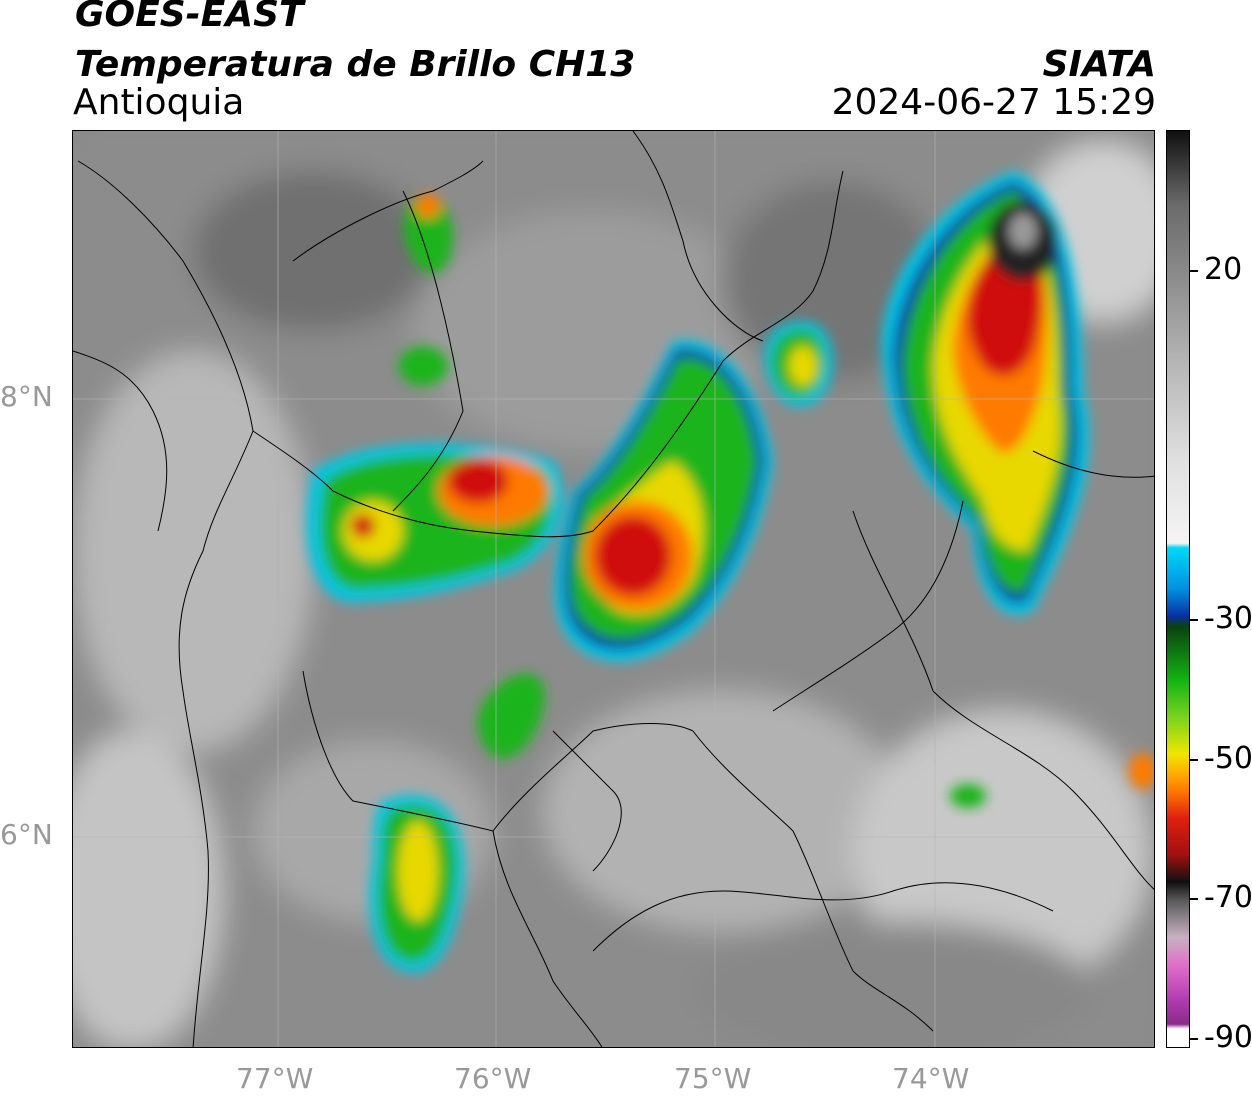 Image resolution: width=1252 pixels, height=1099 pixels. What do you see at coordinates (993, 102) in the screenshot?
I see `datetime-label: 2024-06-27 15:29` at bounding box center [993, 102].